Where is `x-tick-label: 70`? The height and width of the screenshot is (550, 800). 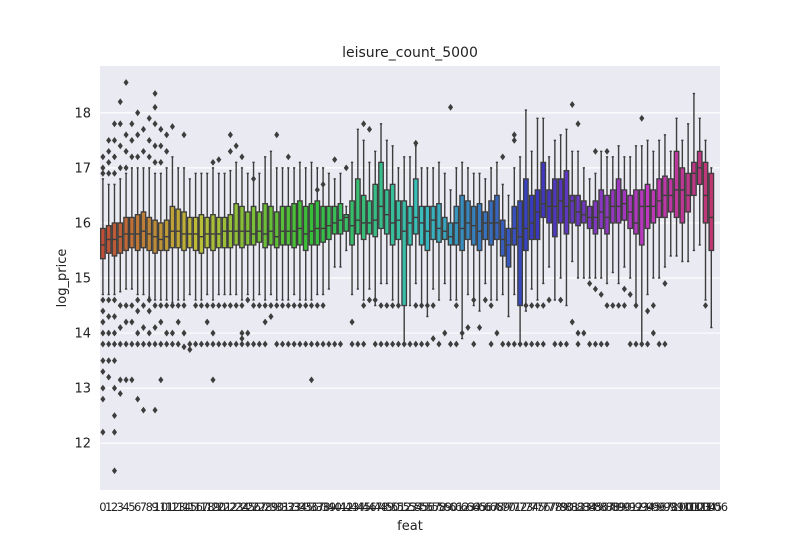 x-tick-label: 70 is located at coordinates (508, 507).